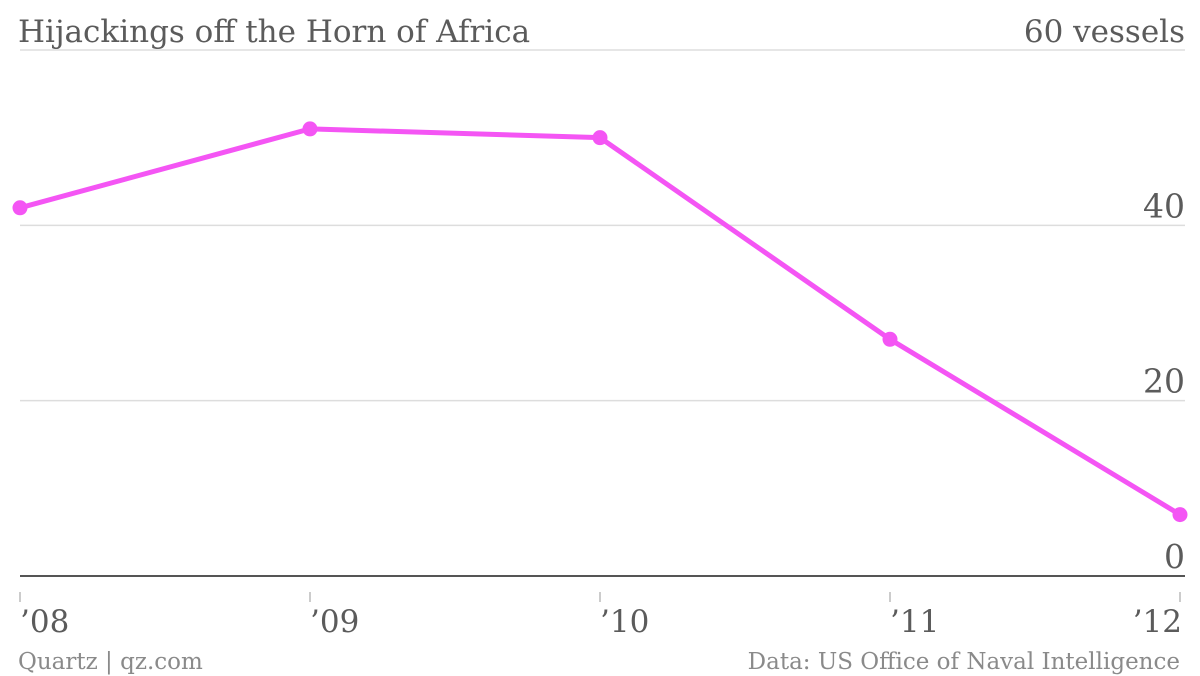 This screenshot has height=676, width=1200. Describe the element at coordinates (624, 622) in the screenshot. I see `x-tick-label: ’10` at that location.